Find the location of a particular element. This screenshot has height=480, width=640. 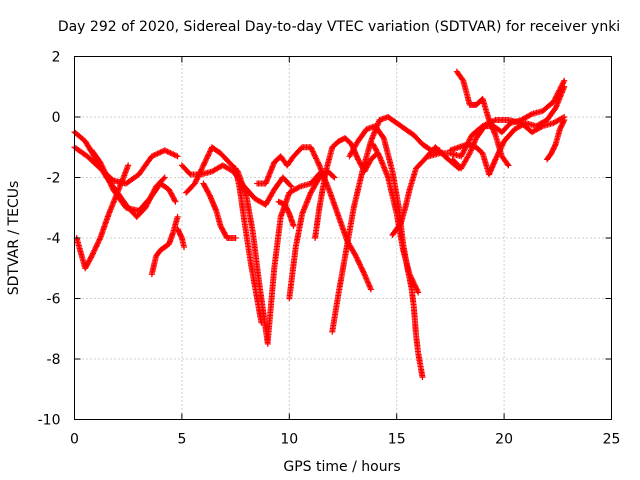

x-axis-title: GPS time / hours is located at coordinates (341, 467).